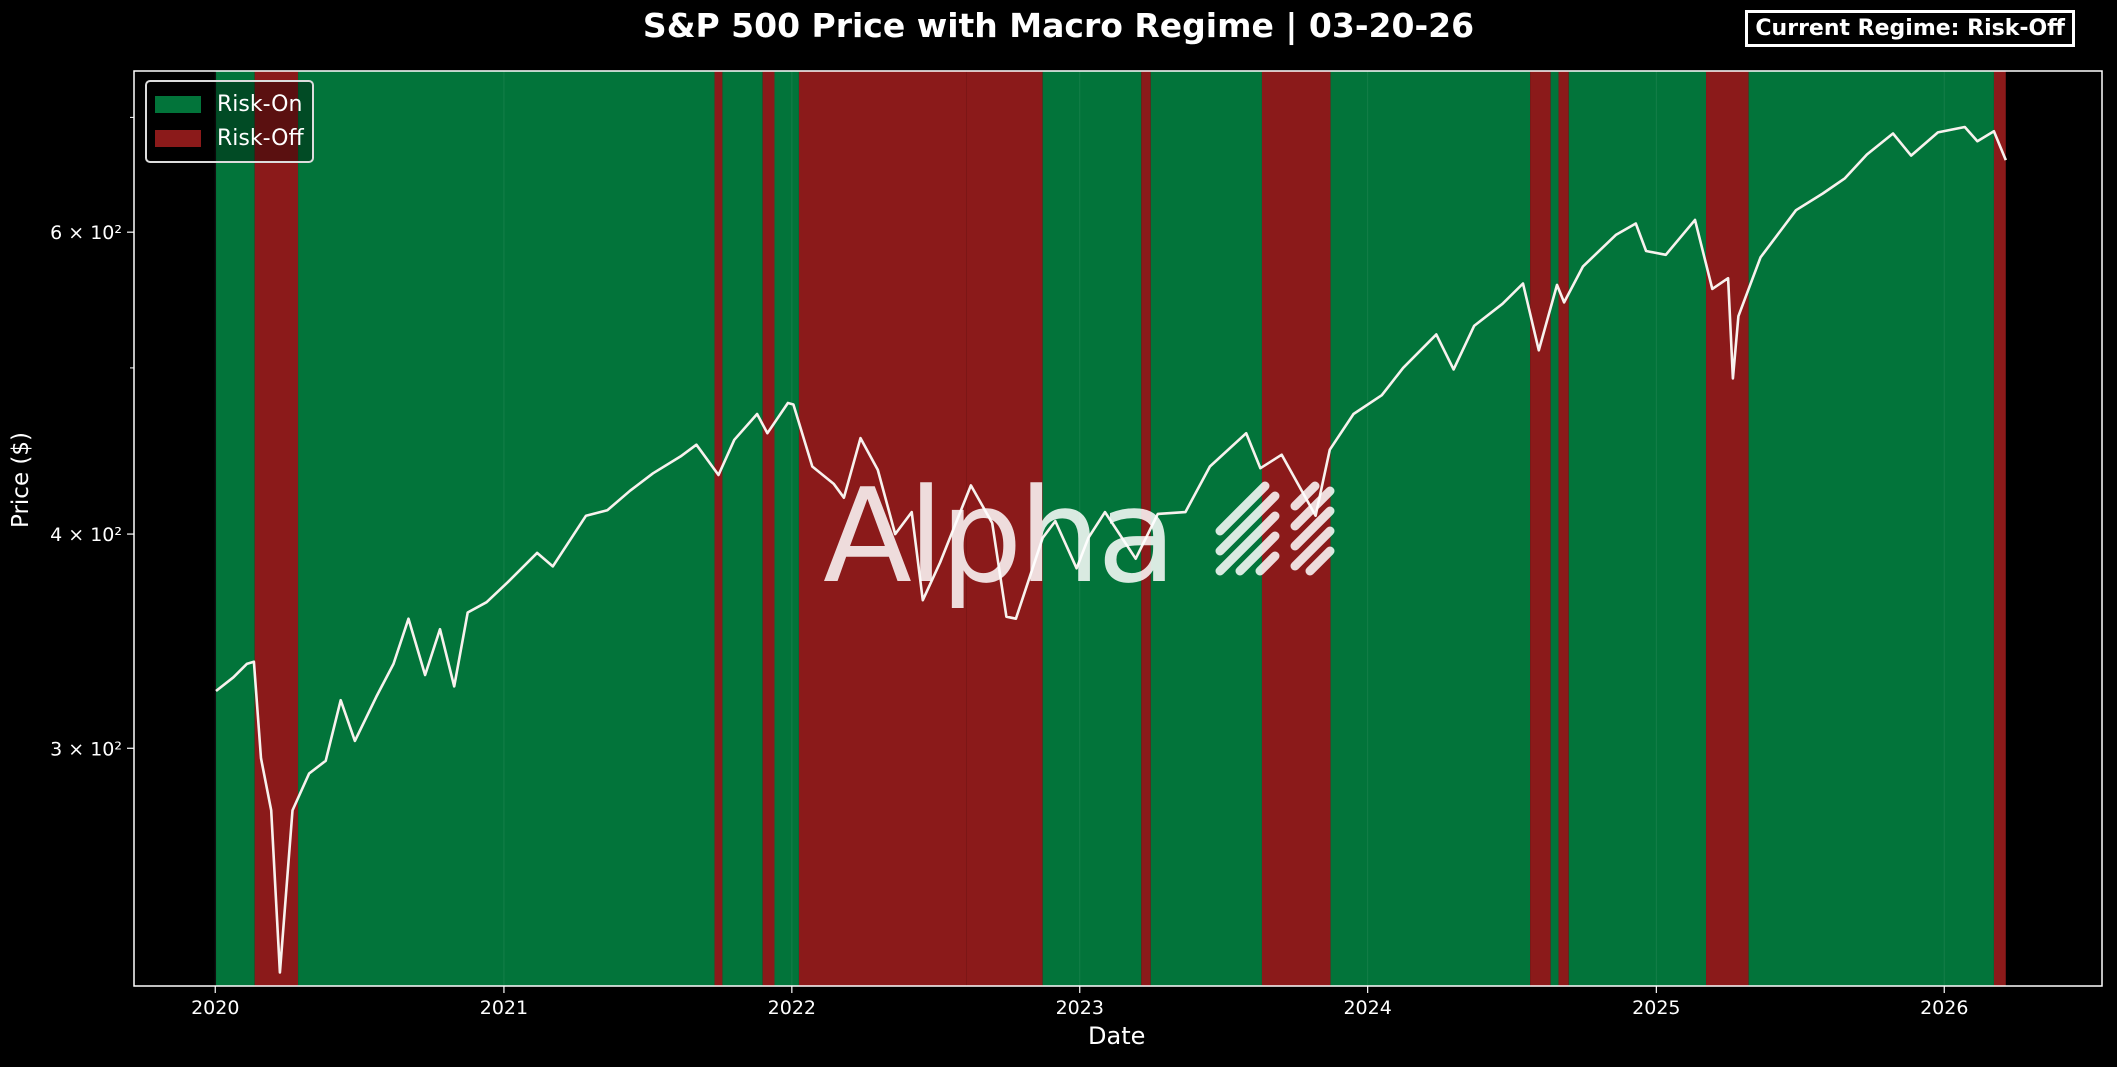  Describe the element at coordinates (1910, 28) in the screenshot. I see `current-regime-badge: Current Regime: Risk-Off` at that location.